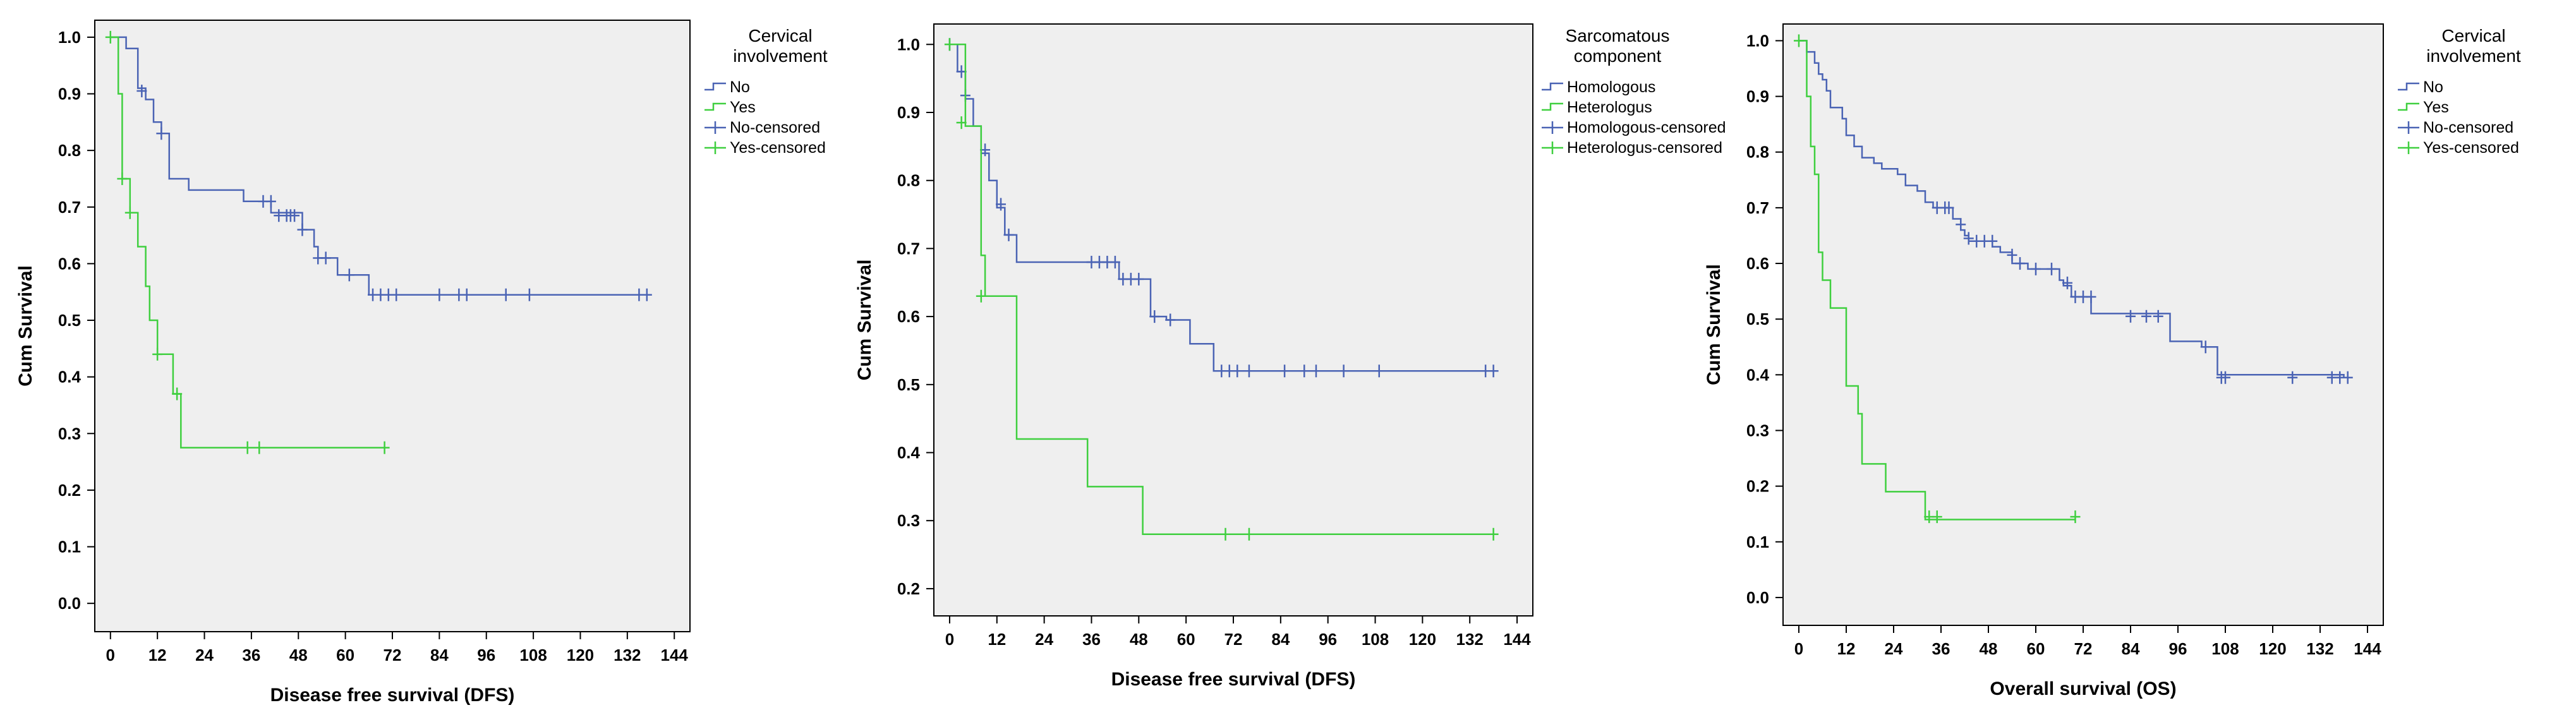 The height and width of the screenshot is (710, 2576). What do you see at coordinates (1757, 541) in the screenshot?
I see `y-tick-label: 0.1` at bounding box center [1757, 541].